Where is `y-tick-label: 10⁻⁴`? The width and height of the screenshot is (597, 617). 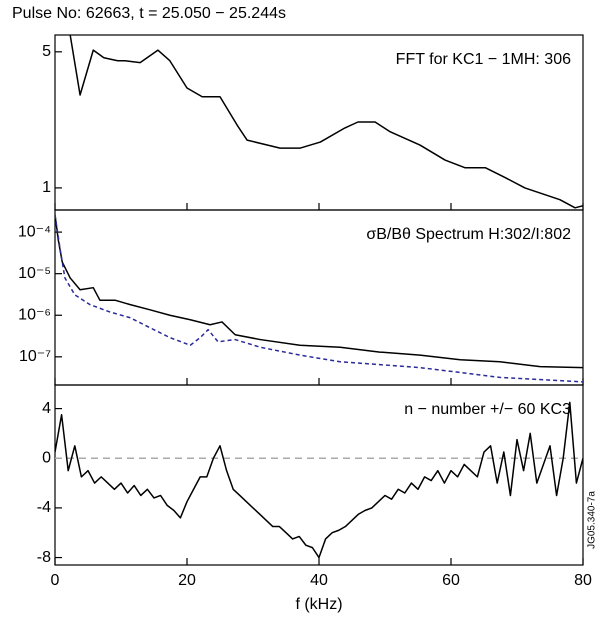
y-tick-label: 10⁻⁴ is located at coordinates (34, 231).